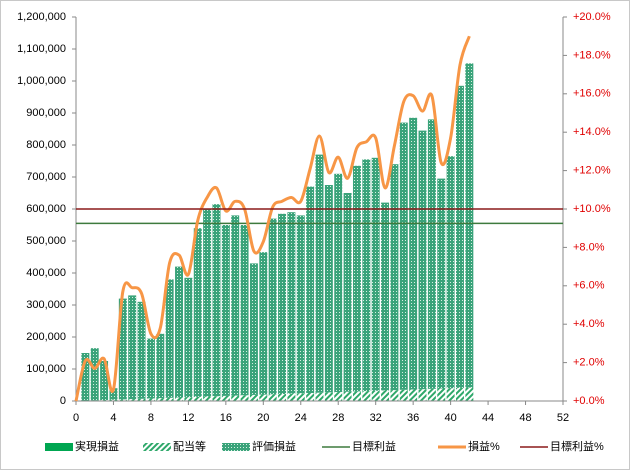 Image resolution: width=630 pixels, height=475 pixels. I want to click on y-tick-label: 700,000, so click(46, 177).